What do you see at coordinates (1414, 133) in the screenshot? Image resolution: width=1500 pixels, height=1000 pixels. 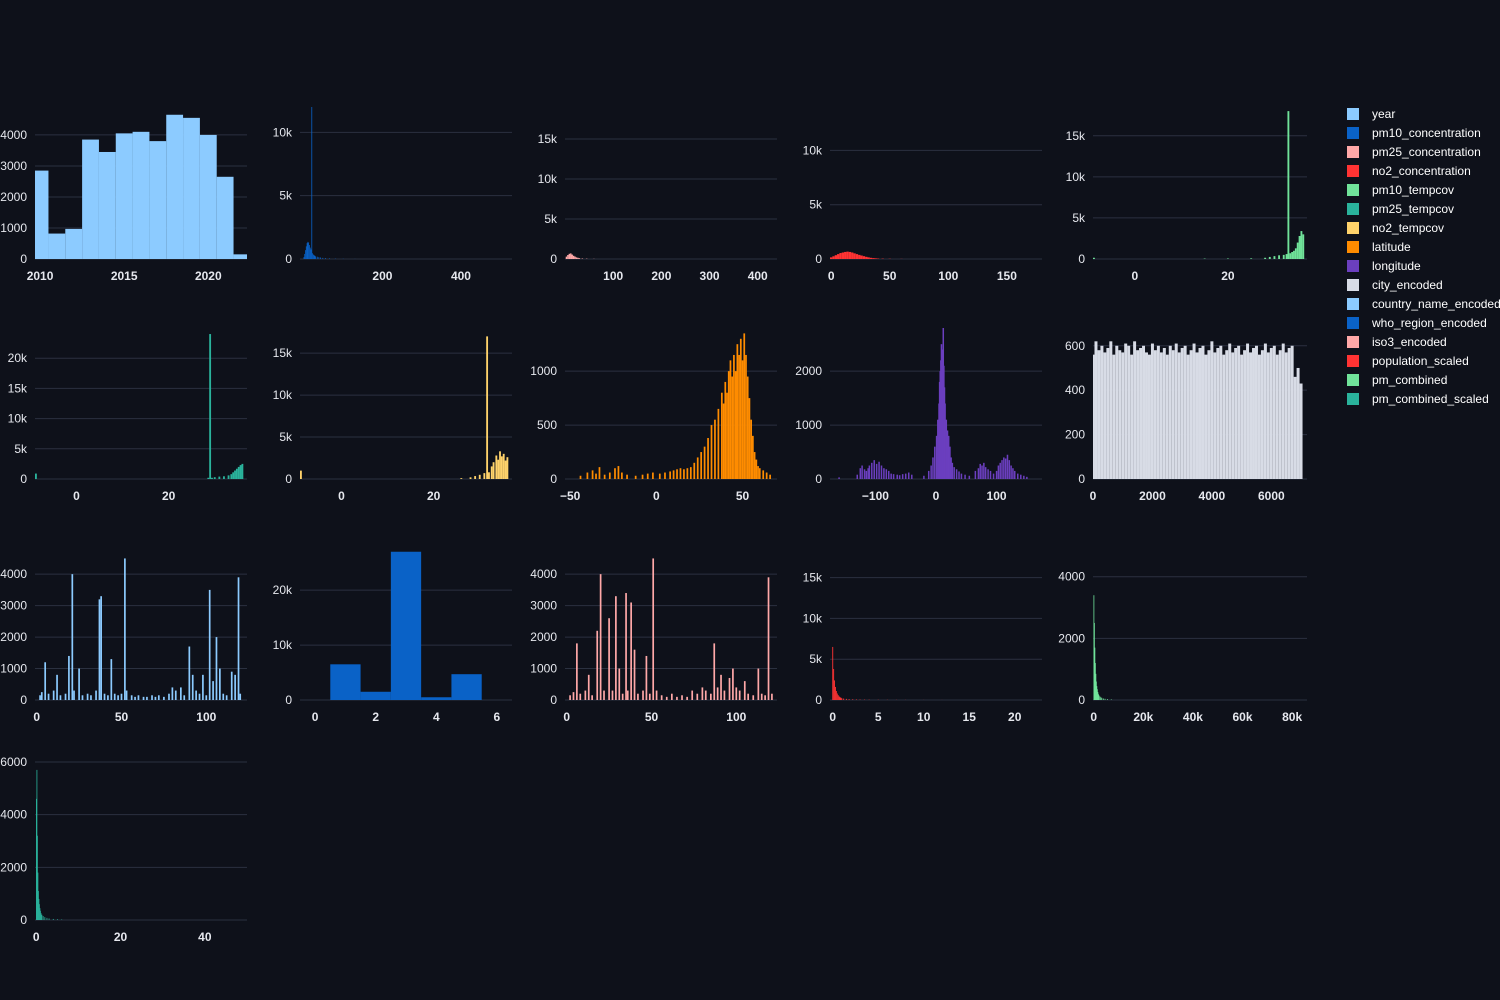 I see `legend-item: pm10_concentration` at bounding box center [1414, 133].